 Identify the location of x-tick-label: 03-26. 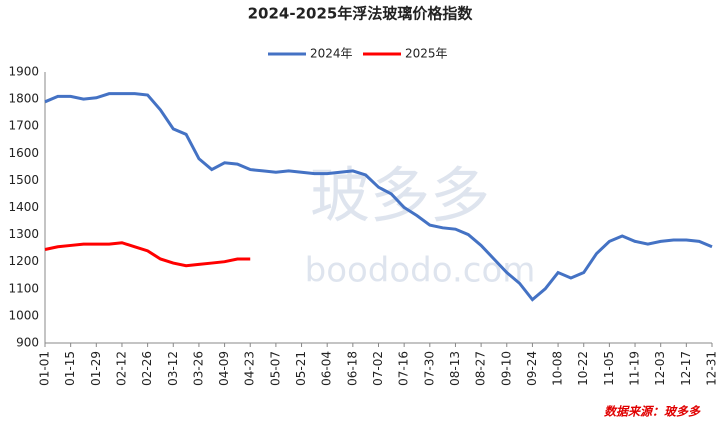
(198, 368).